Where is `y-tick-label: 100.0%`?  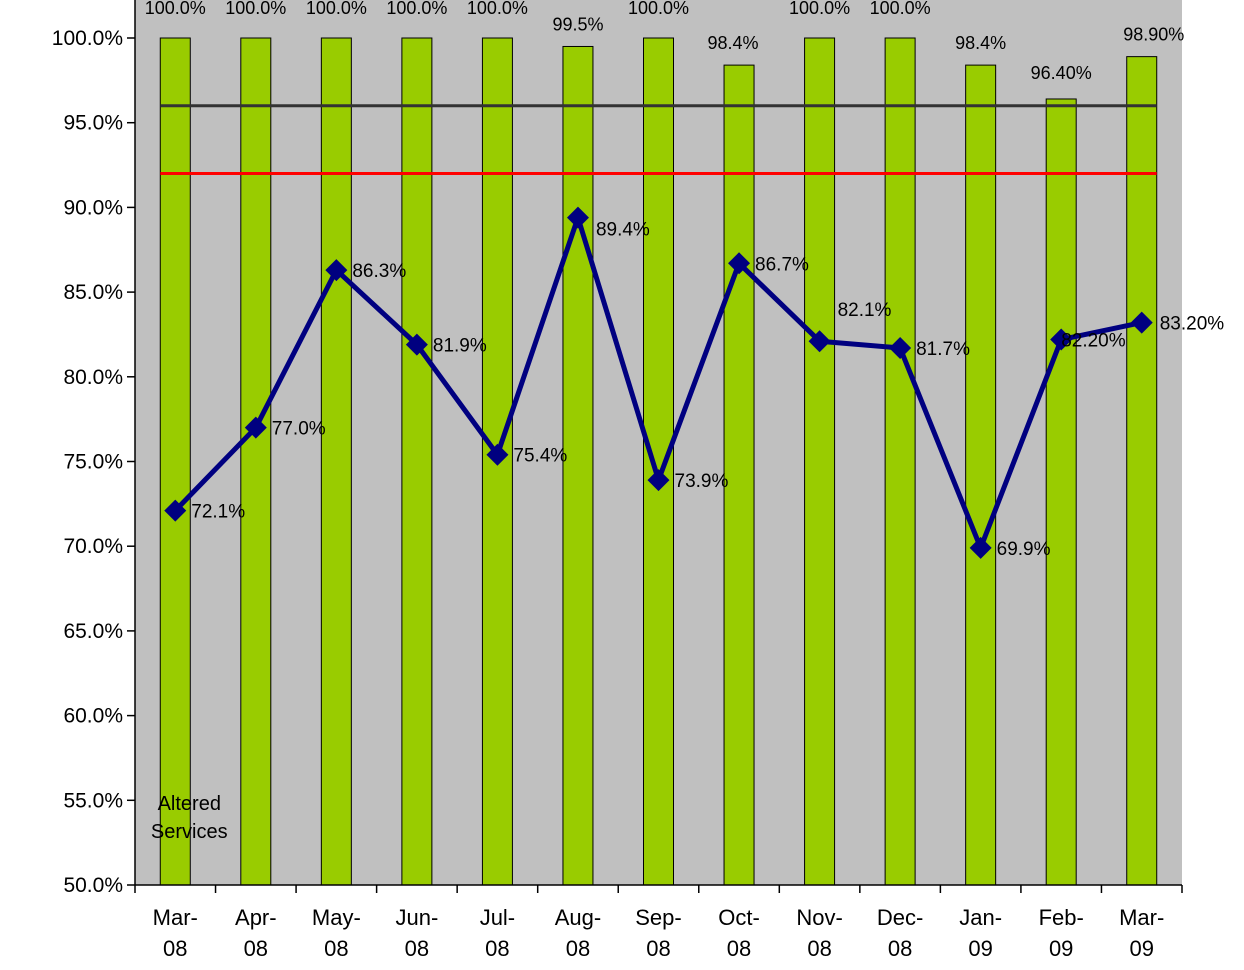
y-tick-label: 100.0% is located at coordinates (87, 38).